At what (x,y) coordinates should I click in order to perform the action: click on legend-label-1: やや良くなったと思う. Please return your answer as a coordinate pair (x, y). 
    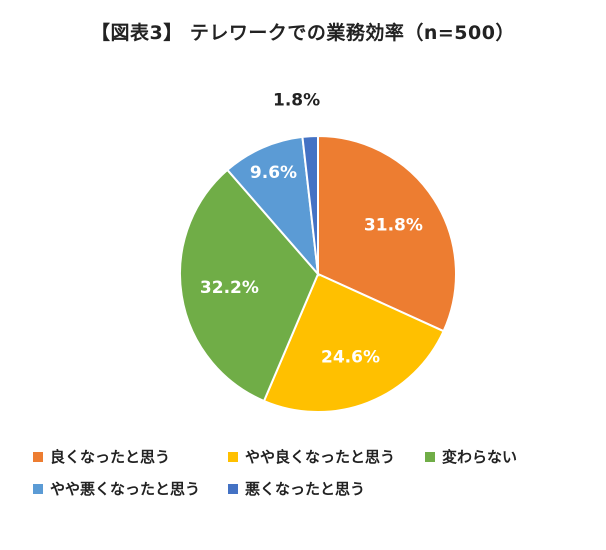
    Looking at the image, I should click on (320, 457).